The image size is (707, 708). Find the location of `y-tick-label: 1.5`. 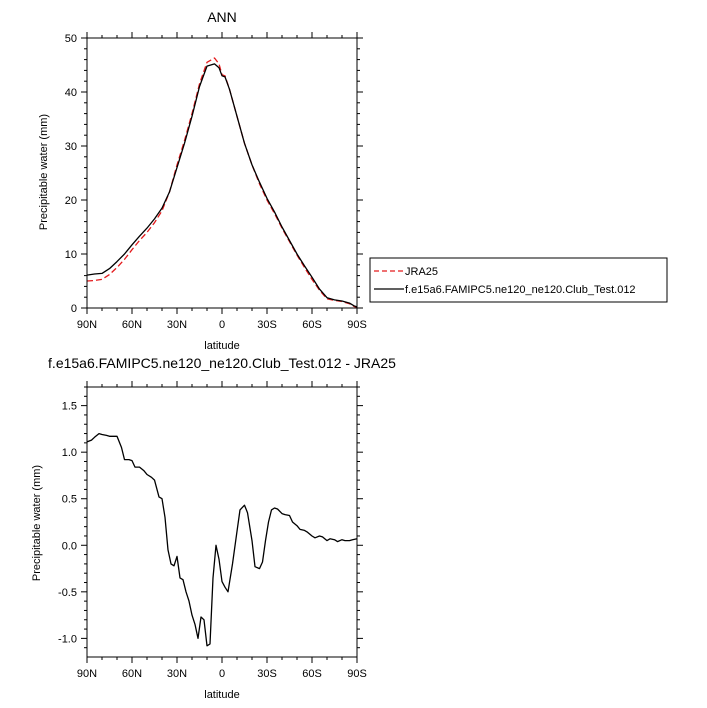

y-tick-label: 1.5 is located at coordinates (69, 407).